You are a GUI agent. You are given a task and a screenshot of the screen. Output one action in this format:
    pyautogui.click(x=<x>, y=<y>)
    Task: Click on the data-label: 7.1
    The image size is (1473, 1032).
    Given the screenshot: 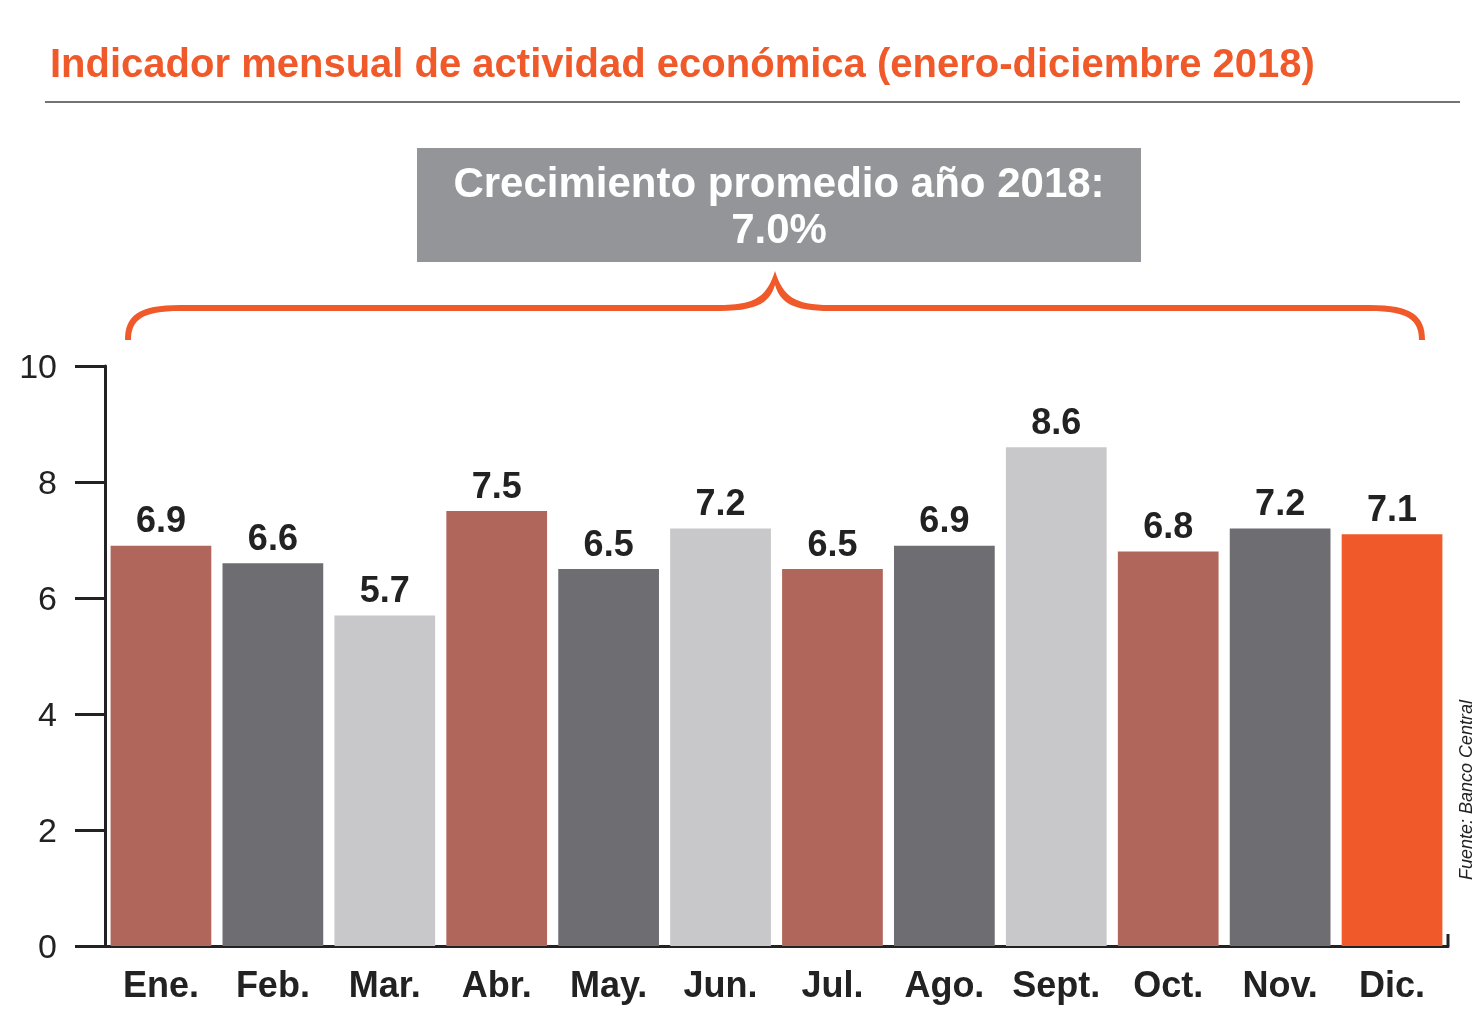 What is the action you would take?
    pyautogui.click(x=1392, y=508)
    